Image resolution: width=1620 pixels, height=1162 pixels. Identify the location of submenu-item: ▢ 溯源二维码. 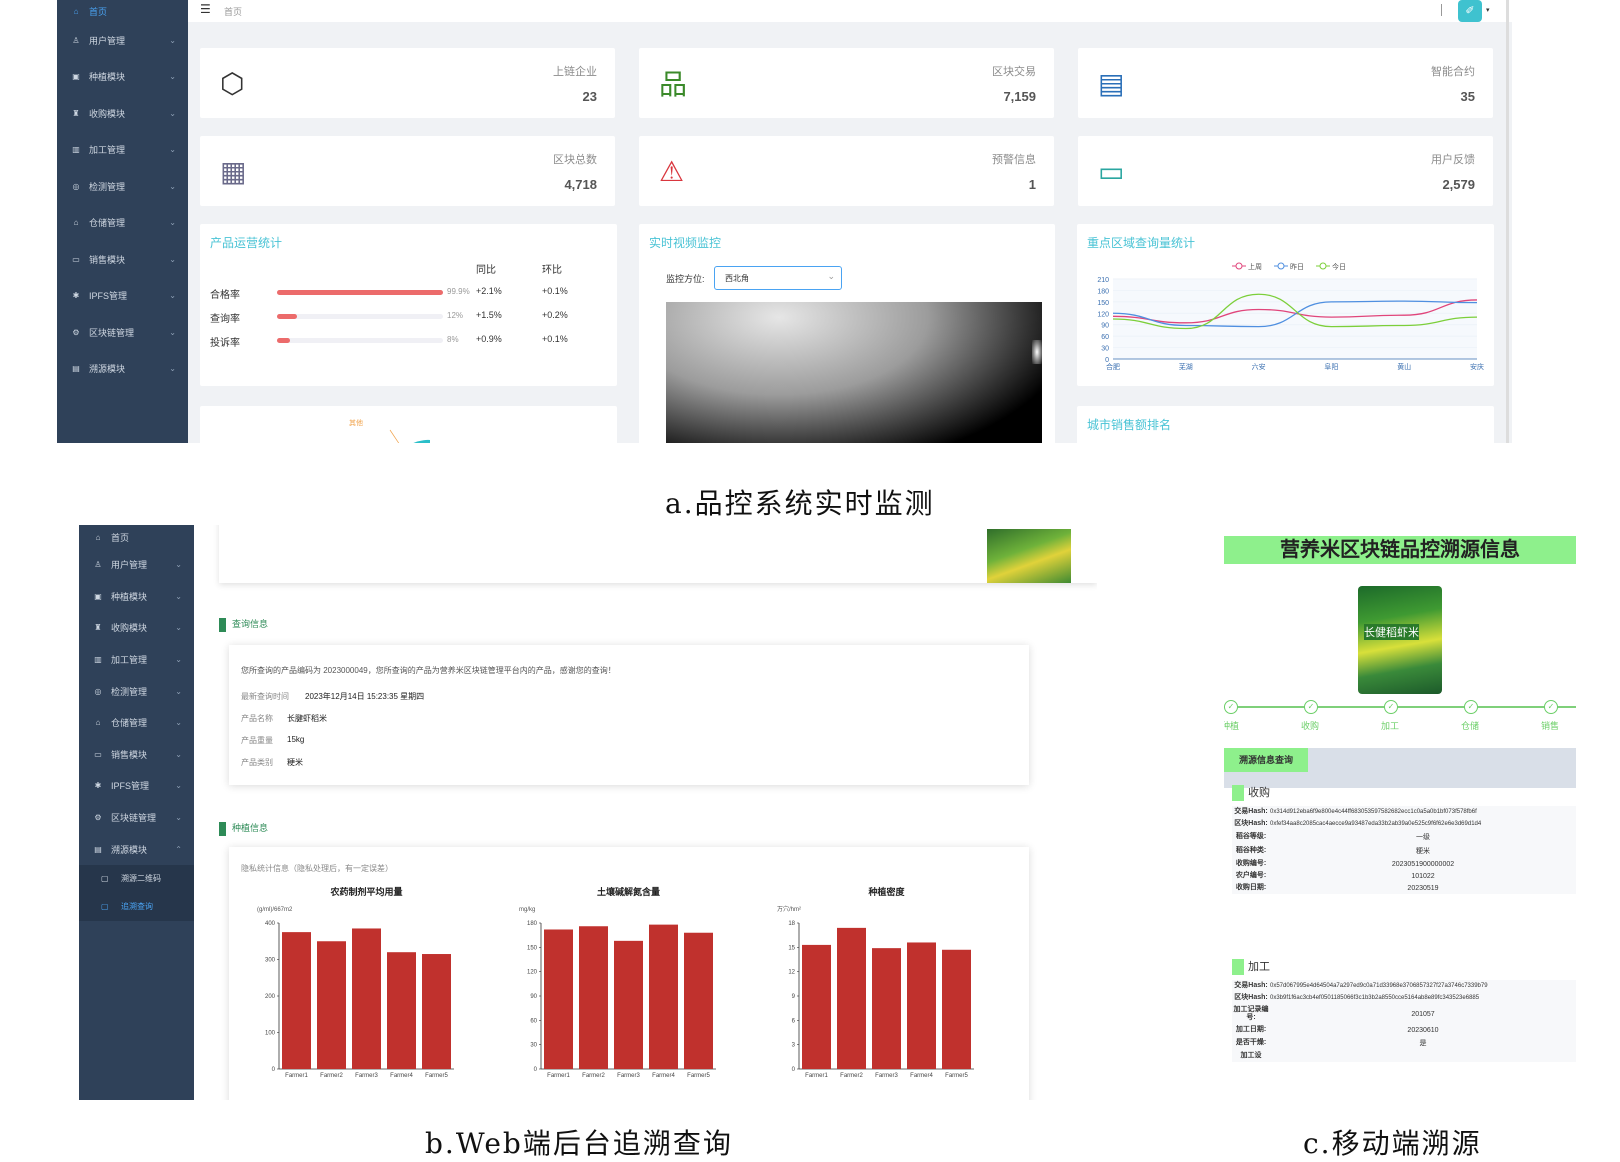
(136, 878).